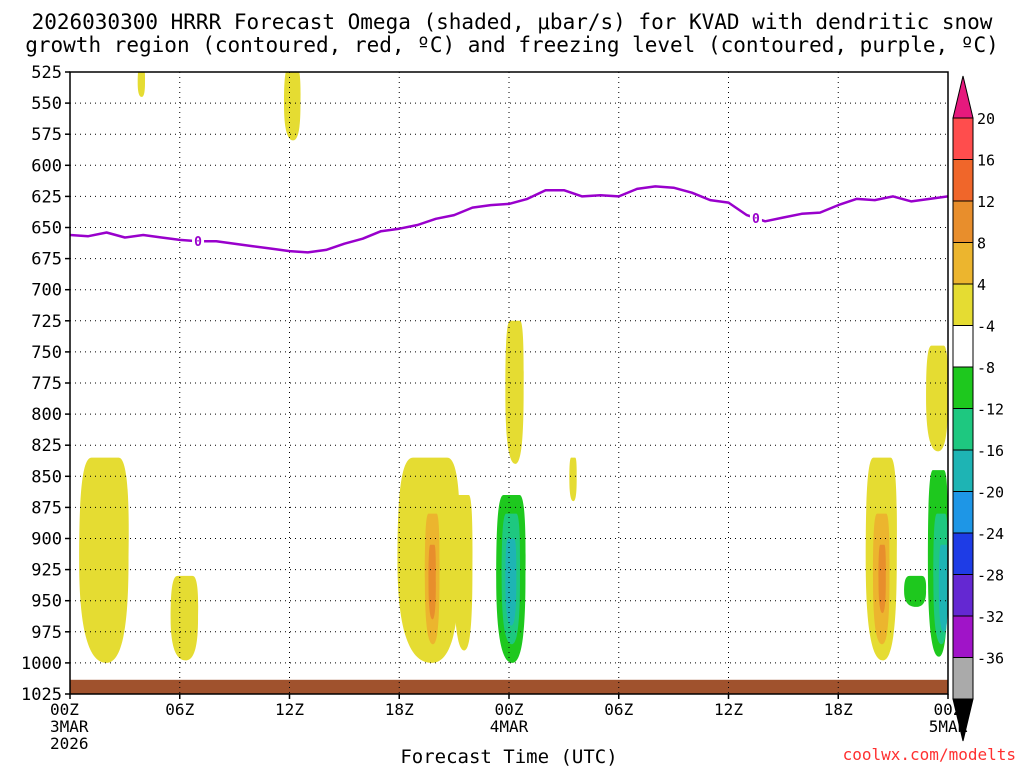 The width and height of the screenshot is (1024, 768). Describe the element at coordinates (46, 602) in the screenshot. I see `y-tick-label: 950` at that location.